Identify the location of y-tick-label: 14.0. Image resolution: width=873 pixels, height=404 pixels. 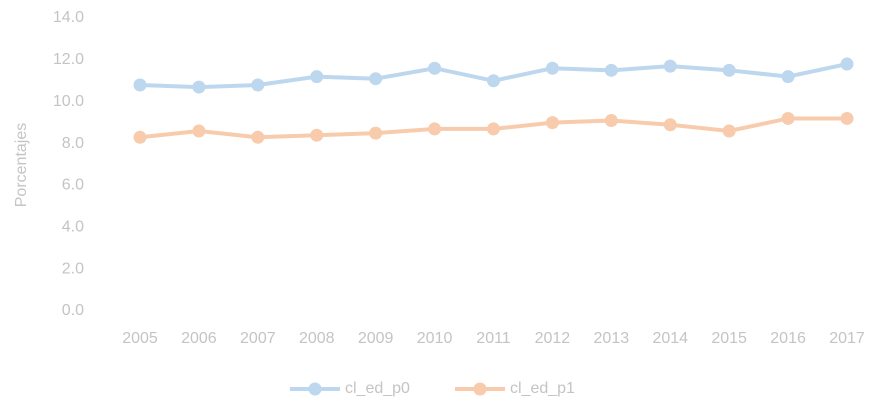
(68, 17).